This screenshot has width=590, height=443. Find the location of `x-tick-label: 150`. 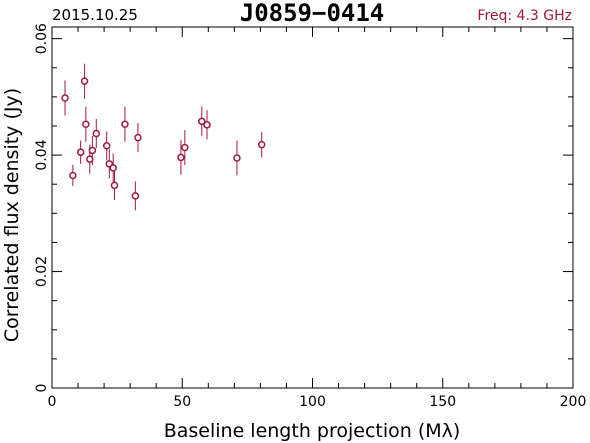

x-tick-label: 150 is located at coordinates (442, 402).